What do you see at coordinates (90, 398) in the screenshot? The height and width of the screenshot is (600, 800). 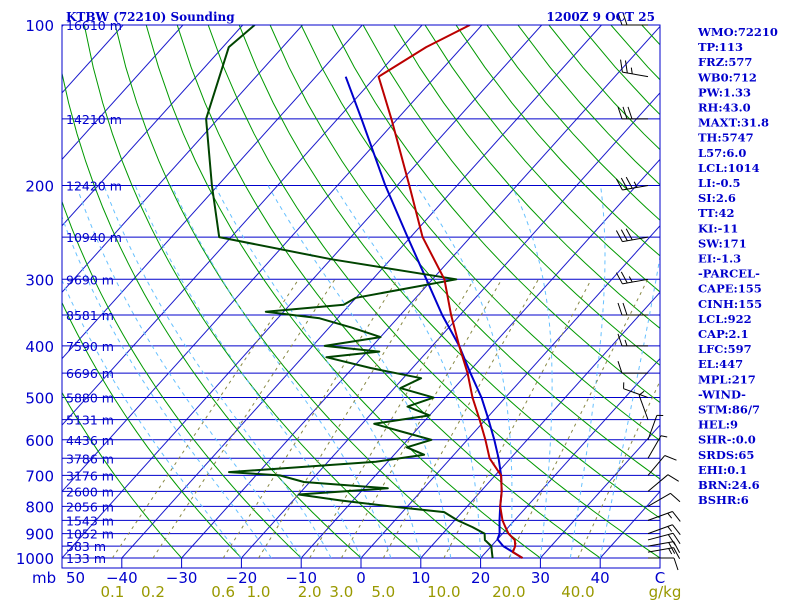 I see `height-label: 5880 m` at bounding box center [90, 398].